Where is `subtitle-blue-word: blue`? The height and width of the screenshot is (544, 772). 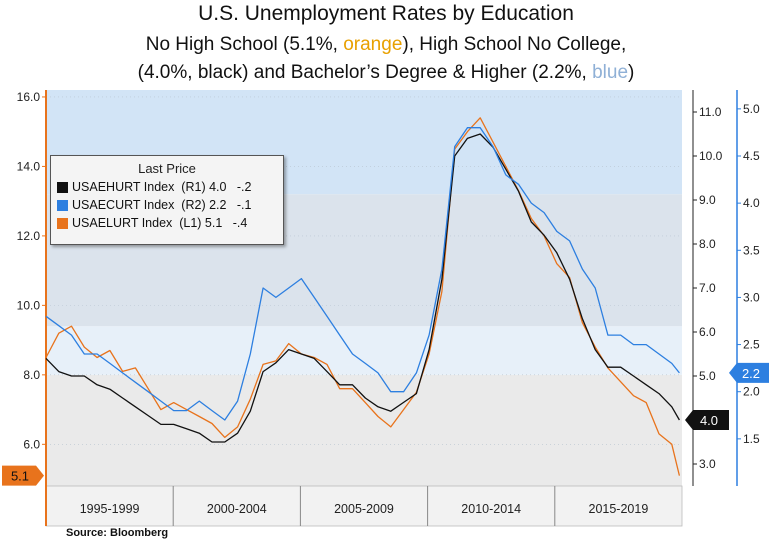 subtitle-blue-word: blue is located at coordinates (610, 72).